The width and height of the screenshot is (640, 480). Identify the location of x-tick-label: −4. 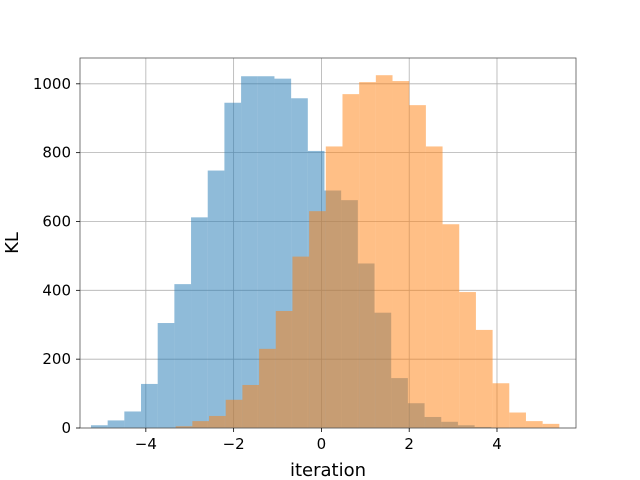
(146, 444).